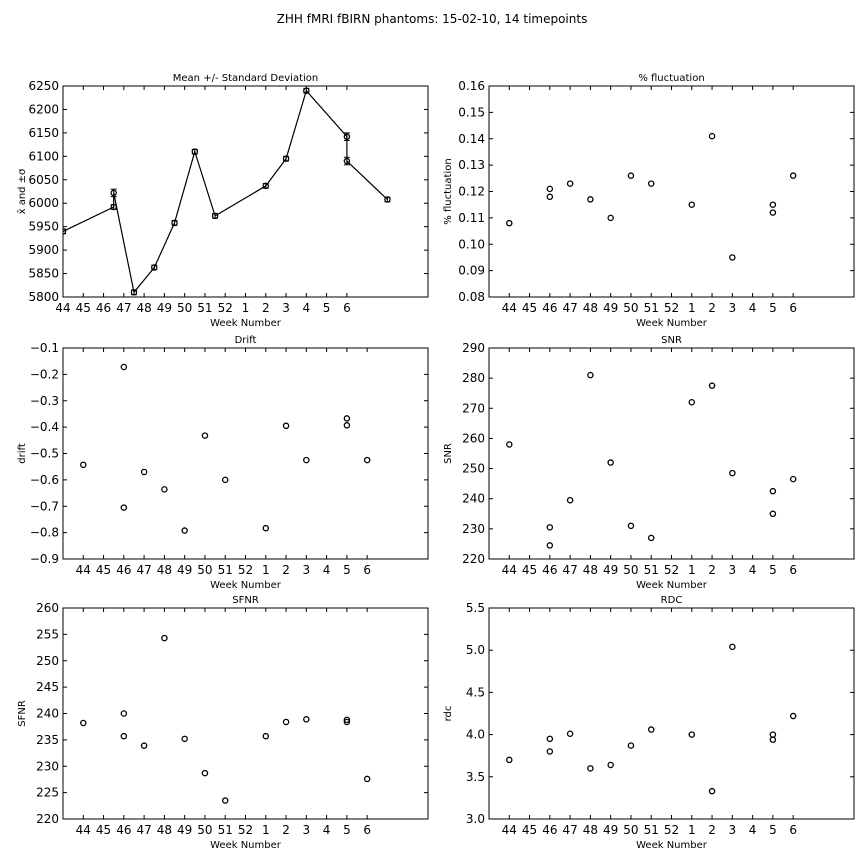 Image resolution: width=864 pixels, height=864 pixels. What do you see at coordinates (475, 777) in the screenshot?
I see `y-tick-label: 3.5` at bounding box center [475, 777].